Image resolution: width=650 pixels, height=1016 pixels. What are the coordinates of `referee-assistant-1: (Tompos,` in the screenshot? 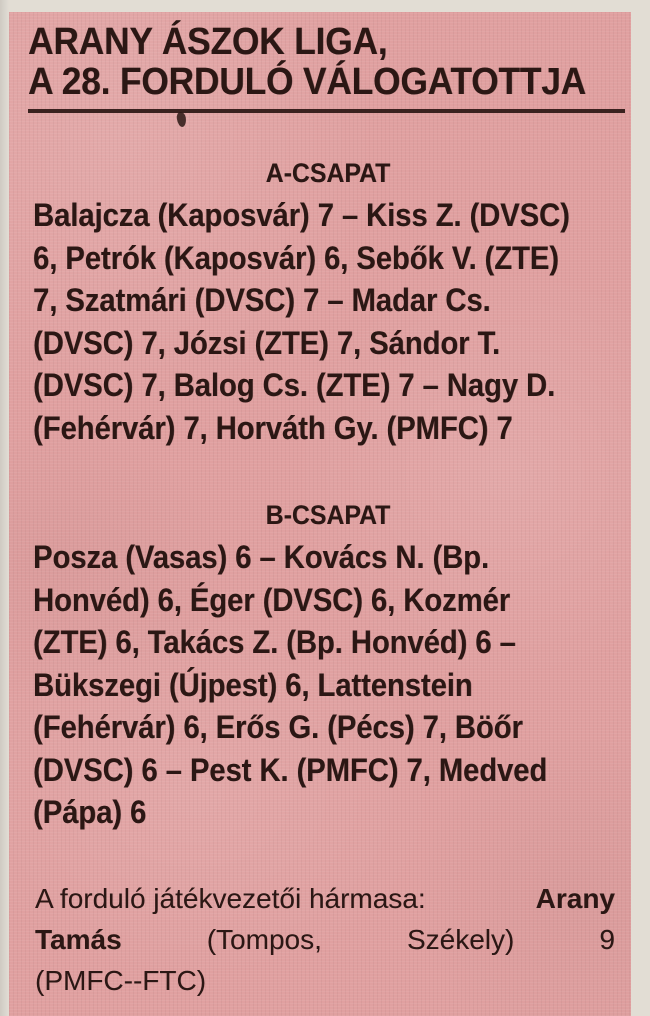 It's located at (264, 939).